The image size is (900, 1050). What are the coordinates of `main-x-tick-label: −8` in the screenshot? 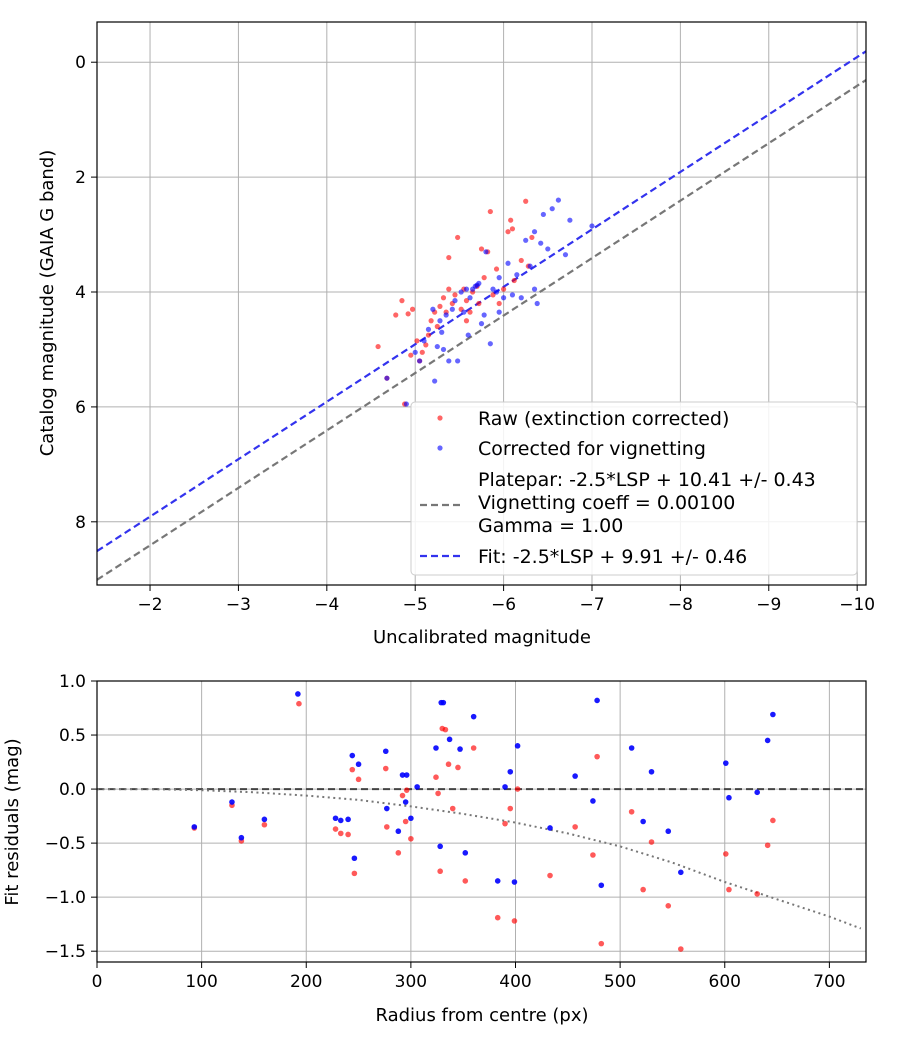 It's located at (680, 605).